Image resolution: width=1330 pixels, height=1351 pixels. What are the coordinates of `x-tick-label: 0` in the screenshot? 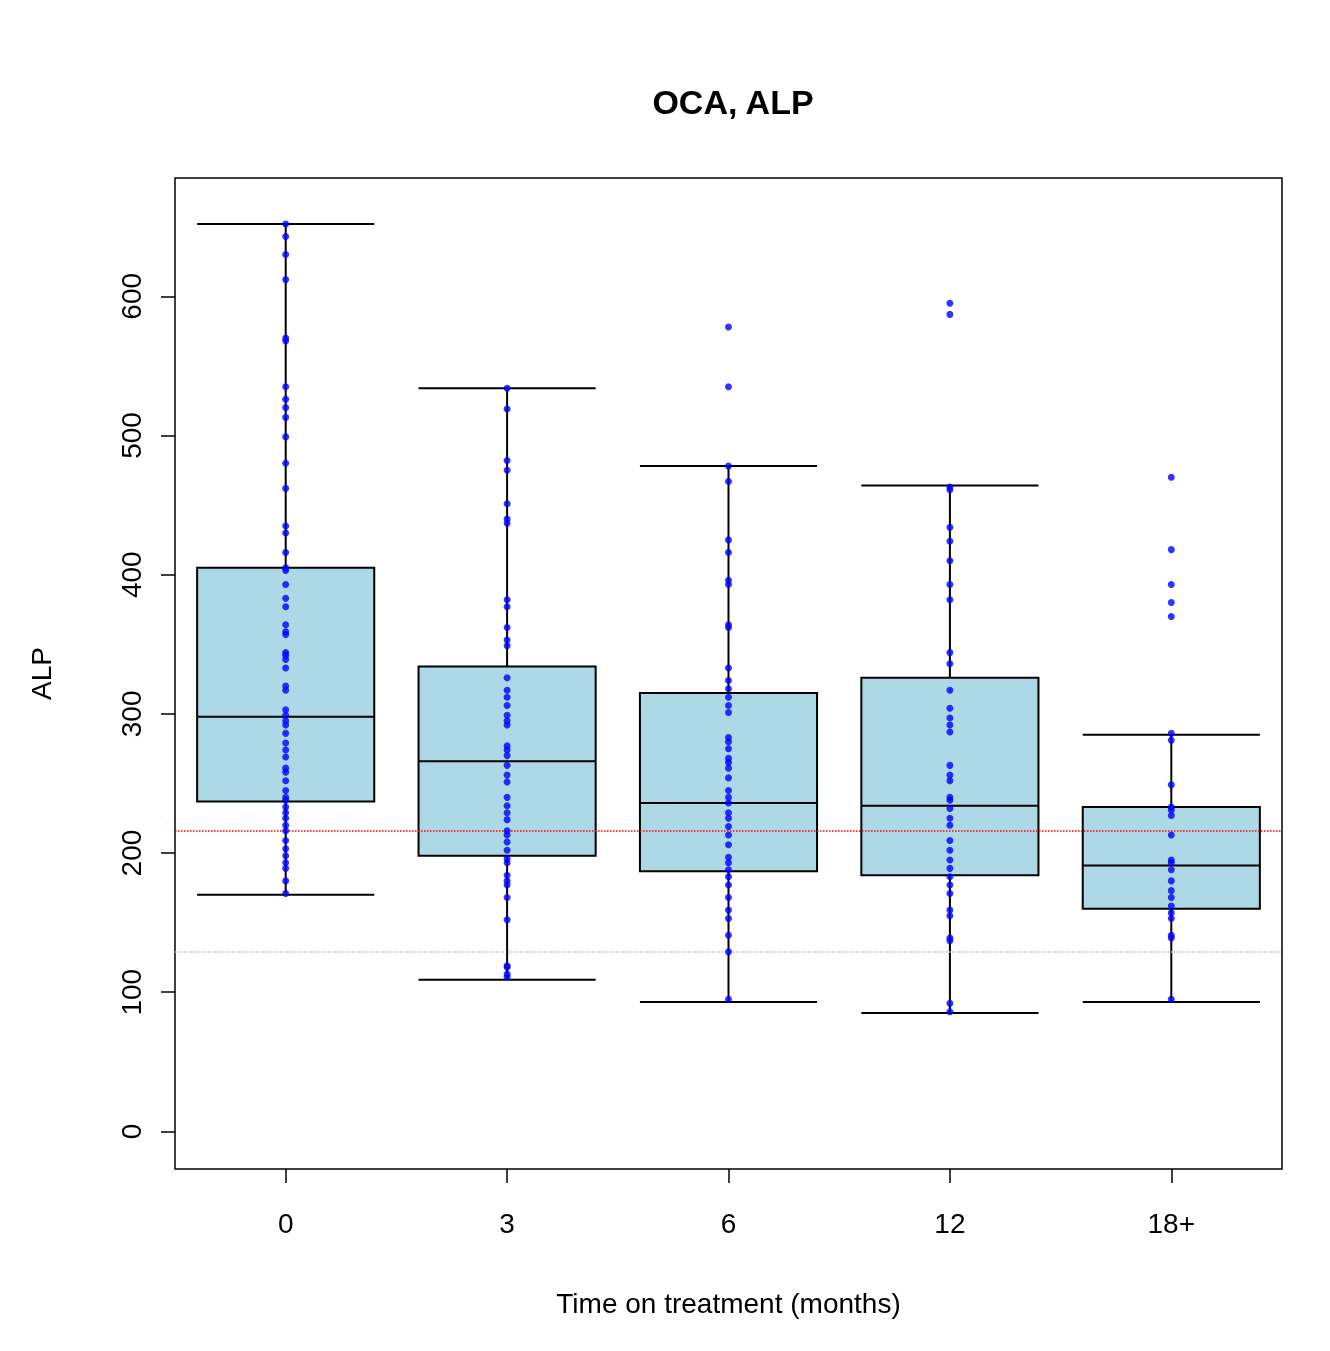 It's located at (285, 1223).